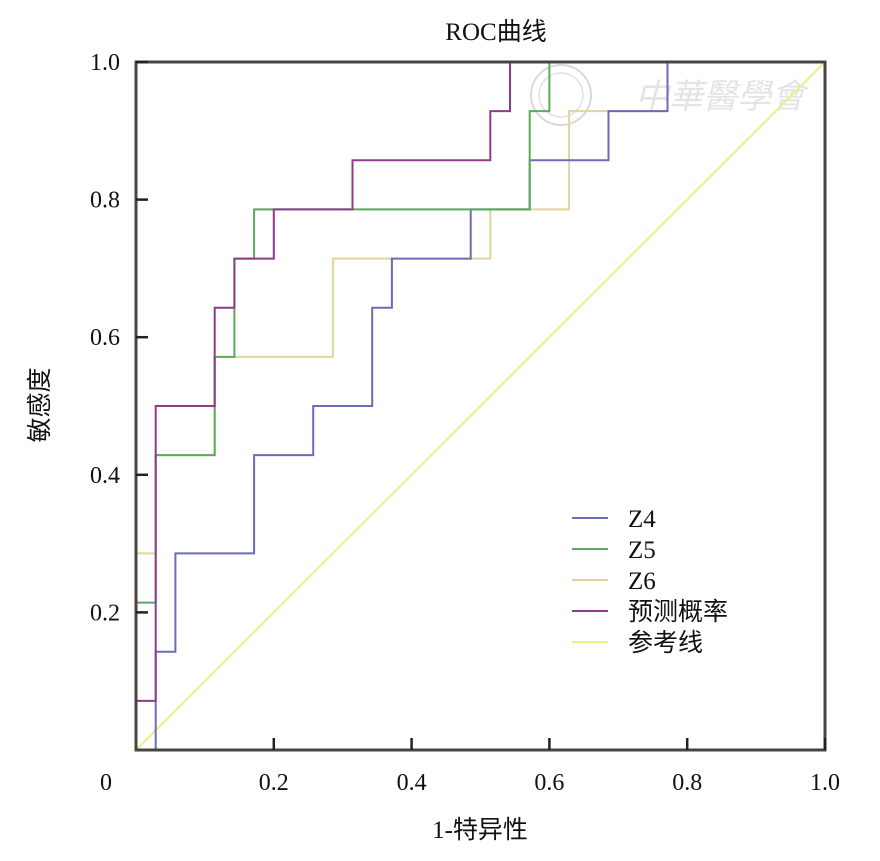 The width and height of the screenshot is (880, 861). What do you see at coordinates (495, 32) in the screenshot?
I see `chart-title: ROC曲线` at bounding box center [495, 32].